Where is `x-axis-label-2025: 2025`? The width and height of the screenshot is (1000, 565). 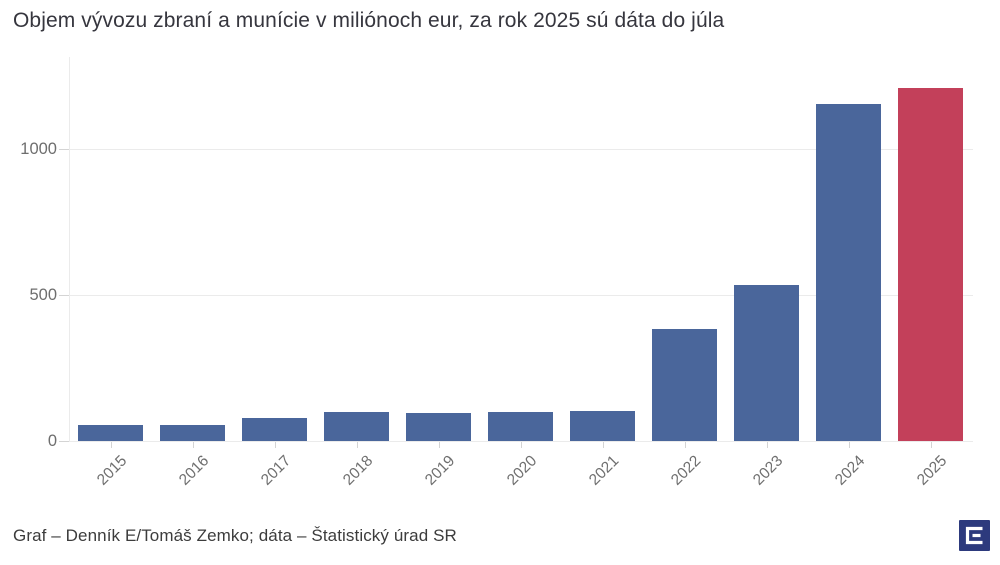 x-axis-label-2025: 2025 is located at coordinates (932, 470).